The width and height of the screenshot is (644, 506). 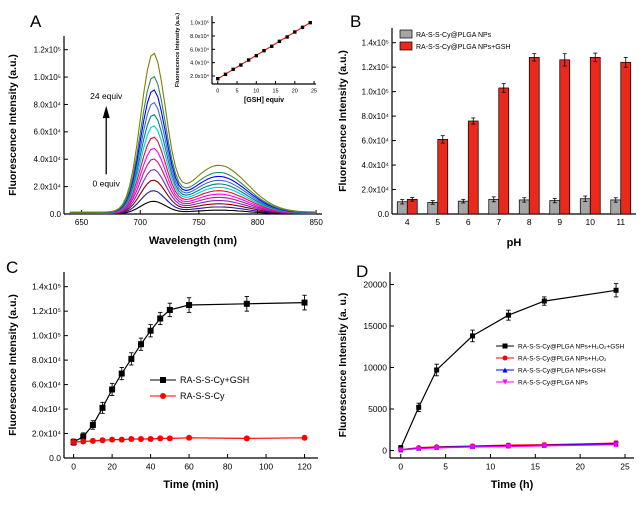 I want to click on x-axis-title: pH, so click(x=514, y=243).